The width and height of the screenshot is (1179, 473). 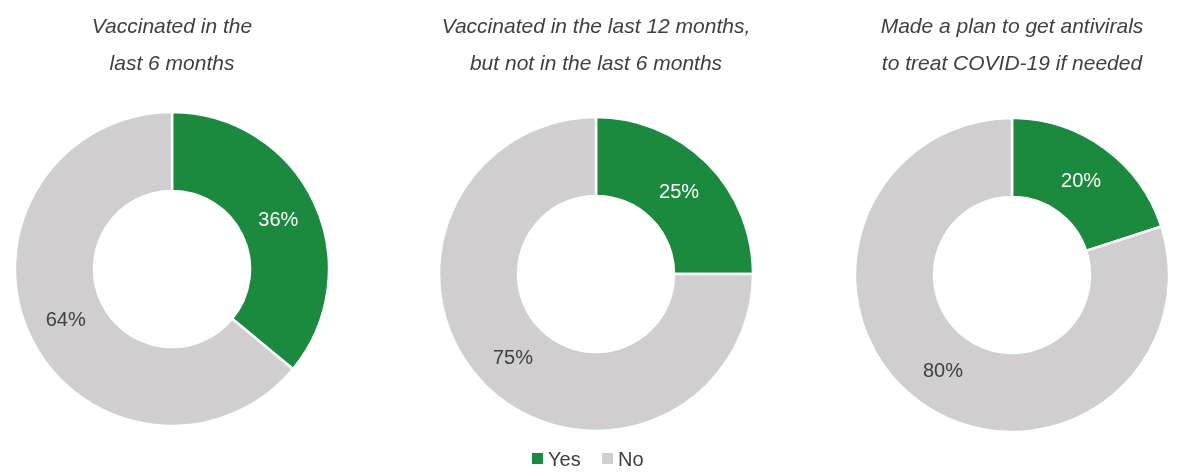 I want to click on chart-title: Vaccinated in the last 12 months, but not in the last 6 months, so click(x=596, y=44).